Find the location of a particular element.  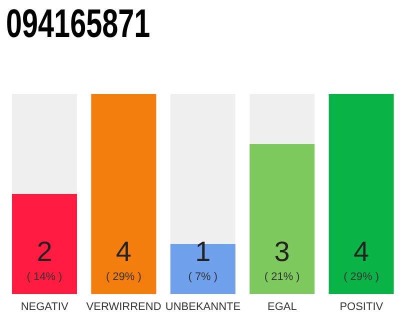

data-label: 1 is located at coordinates (203, 251).